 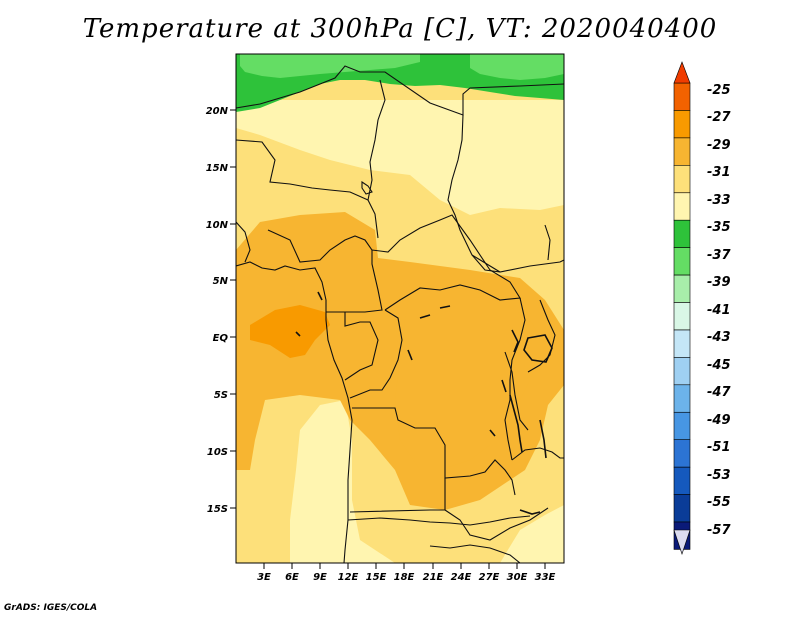 What do you see at coordinates (719, 90) in the screenshot?
I see `colorbar-label-25: -25` at bounding box center [719, 90].